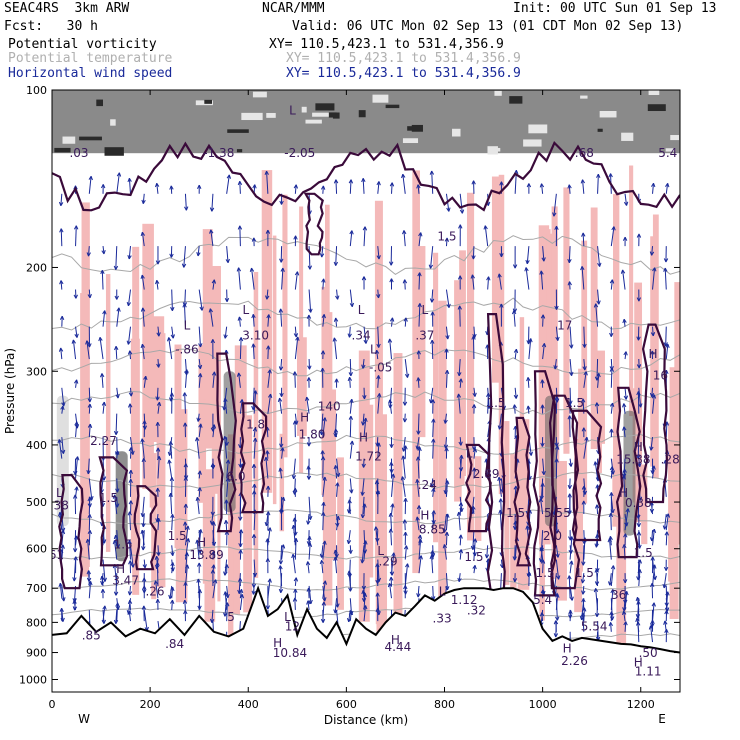 This screenshot has width=740, height=740. Describe the element at coordinates (299, 153) in the screenshot. I see `contour-annotation: -2.05` at that location.